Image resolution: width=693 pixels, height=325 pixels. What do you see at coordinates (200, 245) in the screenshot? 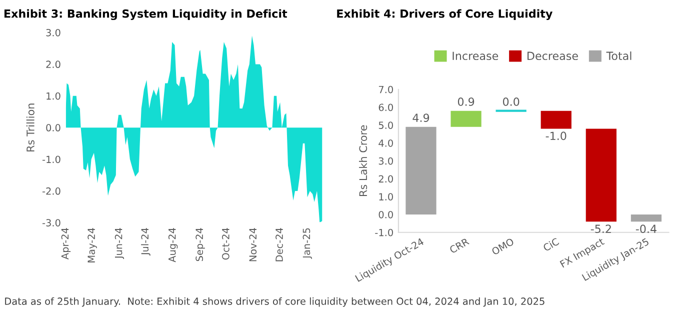
I see `x-tick-label: Sep-24` at bounding box center [200, 245].